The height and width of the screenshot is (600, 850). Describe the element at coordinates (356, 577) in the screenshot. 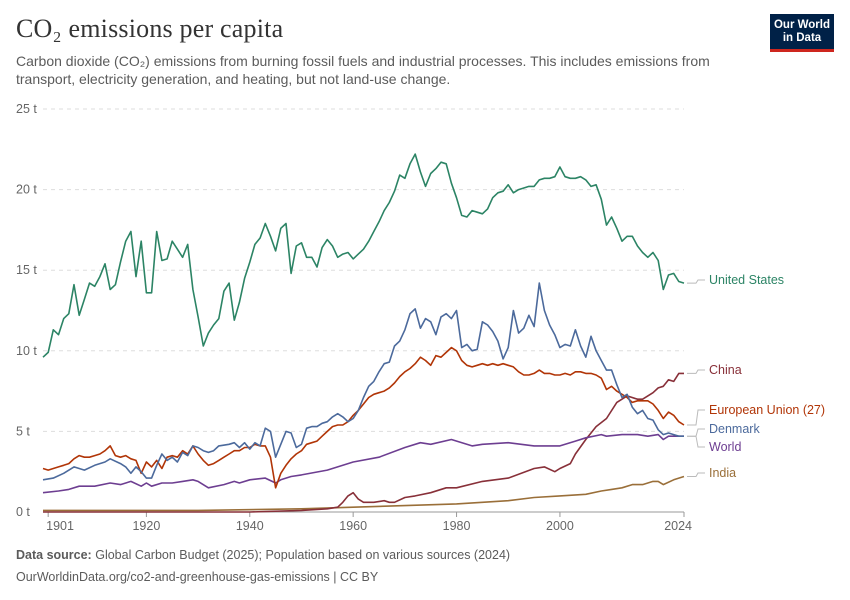

I see `footer-license: | CC BY` at that location.